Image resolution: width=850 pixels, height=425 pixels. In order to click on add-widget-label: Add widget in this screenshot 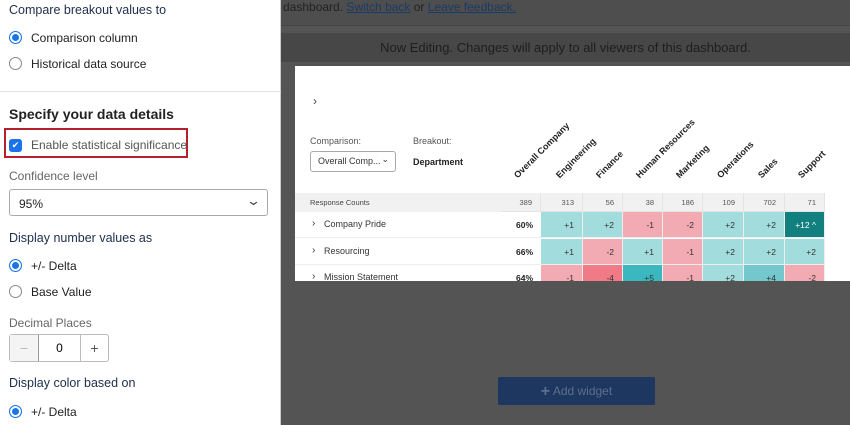, I will do `click(582, 391)`.